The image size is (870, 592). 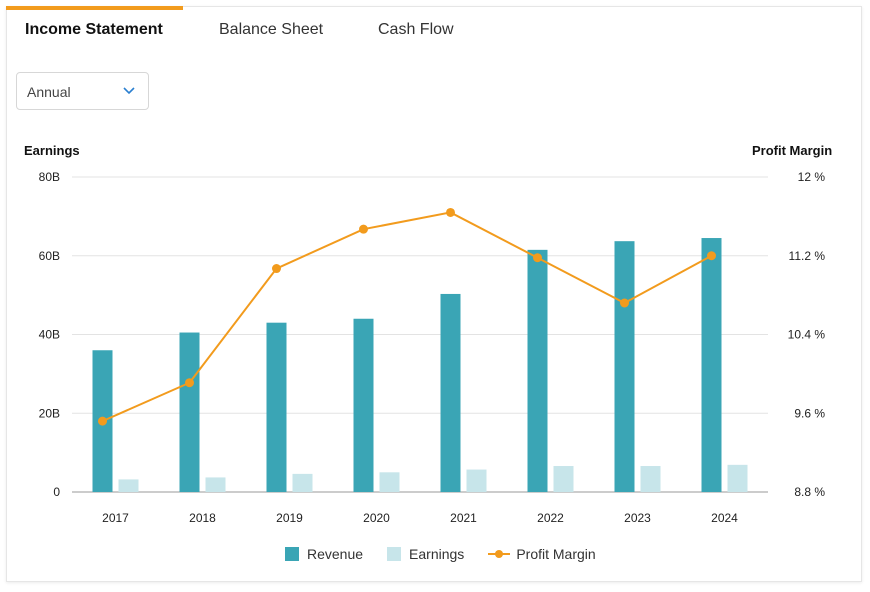 What do you see at coordinates (499, 554) in the screenshot?
I see `profit-margin-swatch` at bounding box center [499, 554].